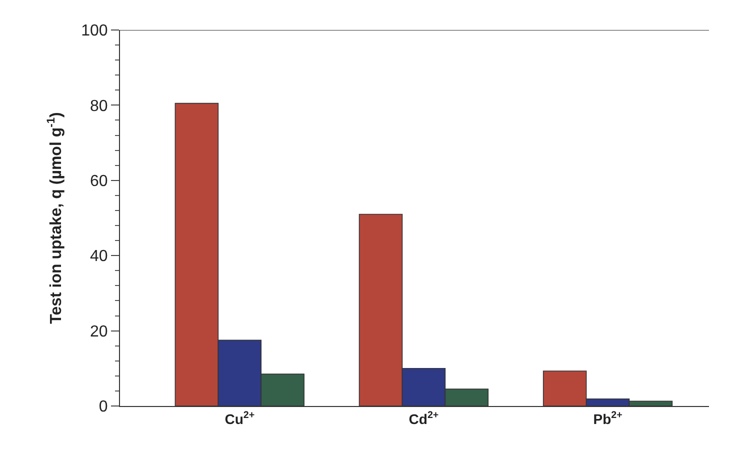 The width and height of the screenshot is (739, 466). Describe the element at coordinates (99, 257) in the screenshot. I see `y-tick-label: 40` at that location.